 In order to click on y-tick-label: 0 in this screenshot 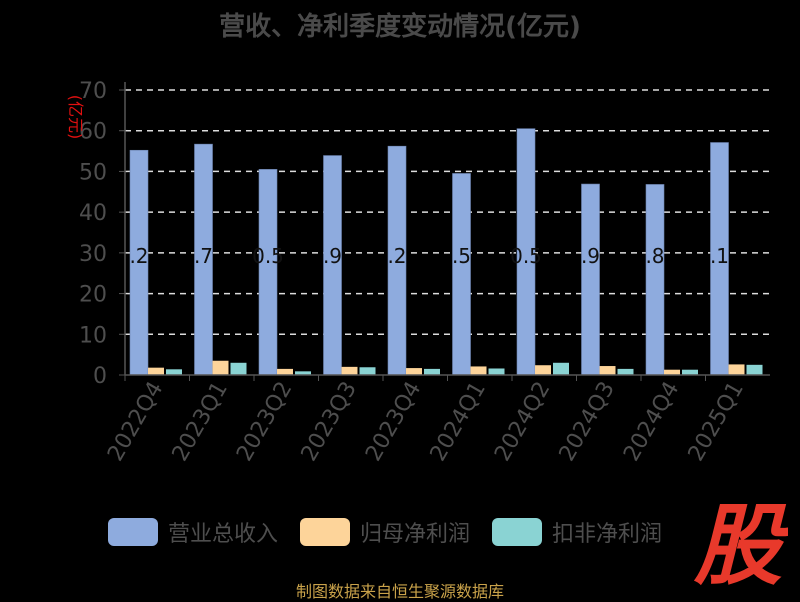, I will do `click(100, 376)`.